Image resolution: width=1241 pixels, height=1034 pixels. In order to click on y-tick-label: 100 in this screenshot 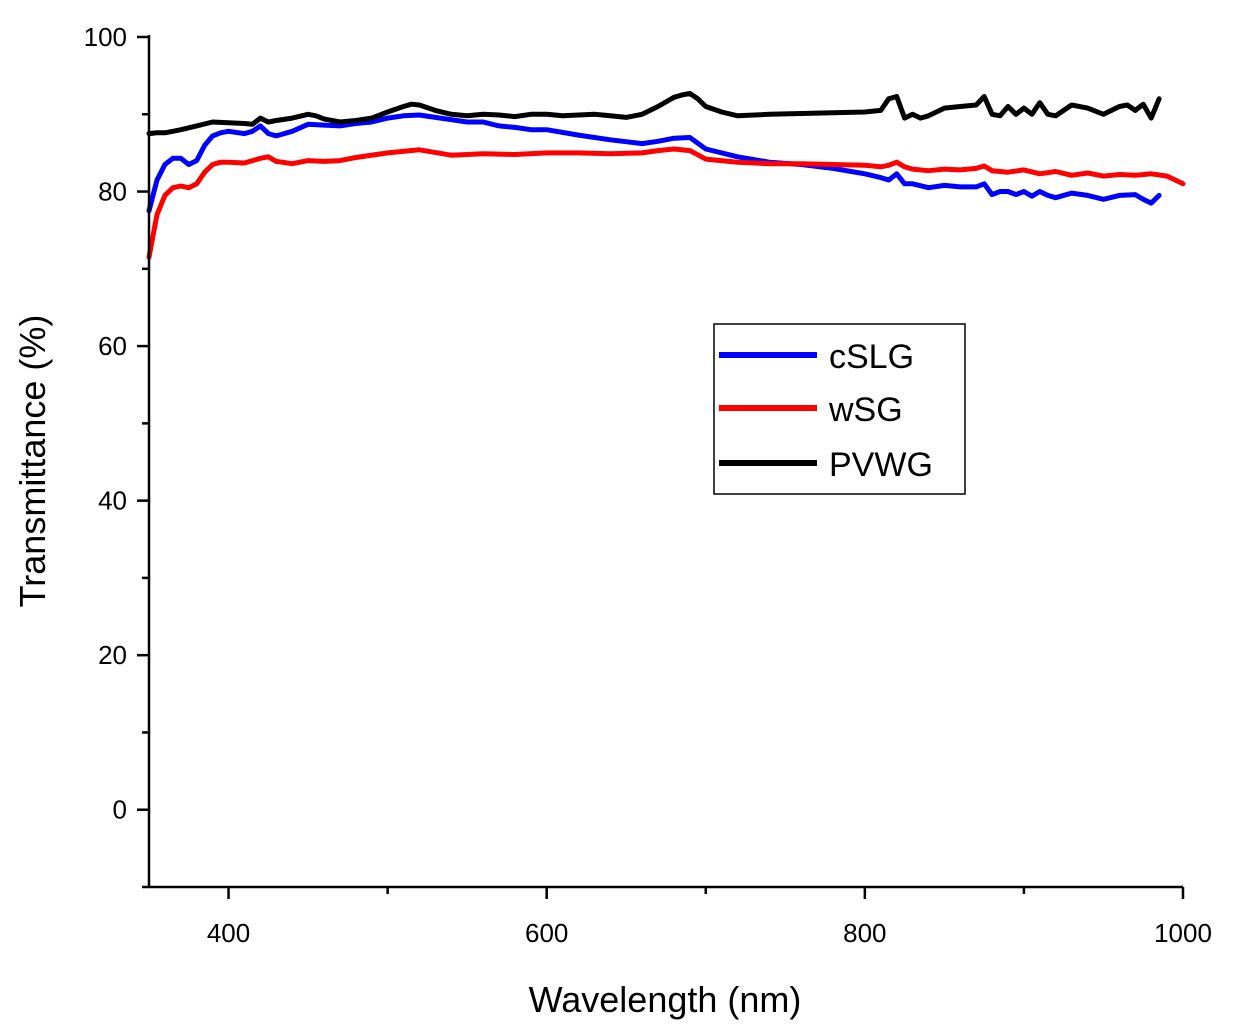, I will do `click(105, 37)`.